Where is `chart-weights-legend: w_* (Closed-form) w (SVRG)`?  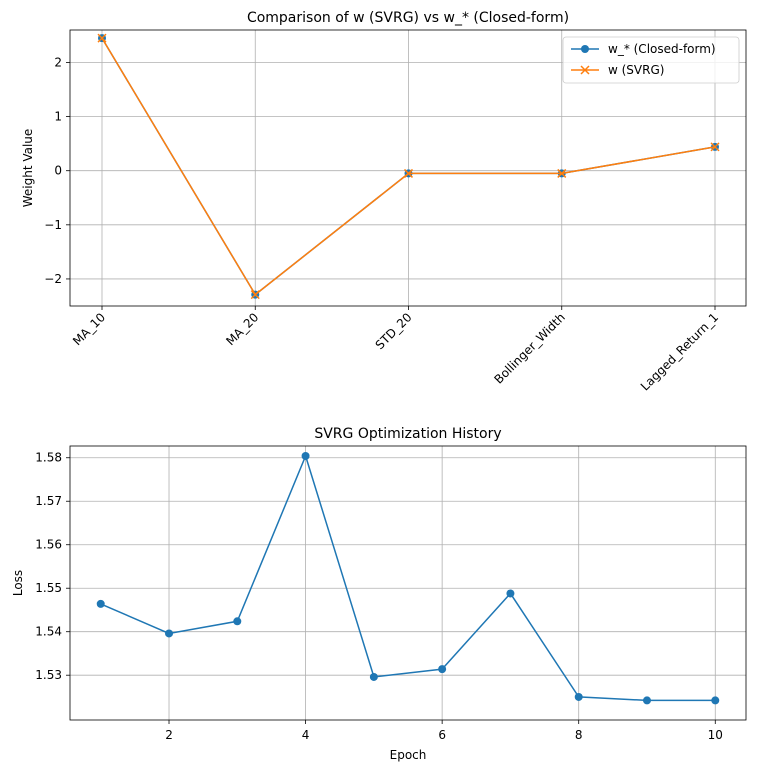 chart-weights-legend: w_* (Closed-form) w (SVRG) is located at coordinates (651, 60).